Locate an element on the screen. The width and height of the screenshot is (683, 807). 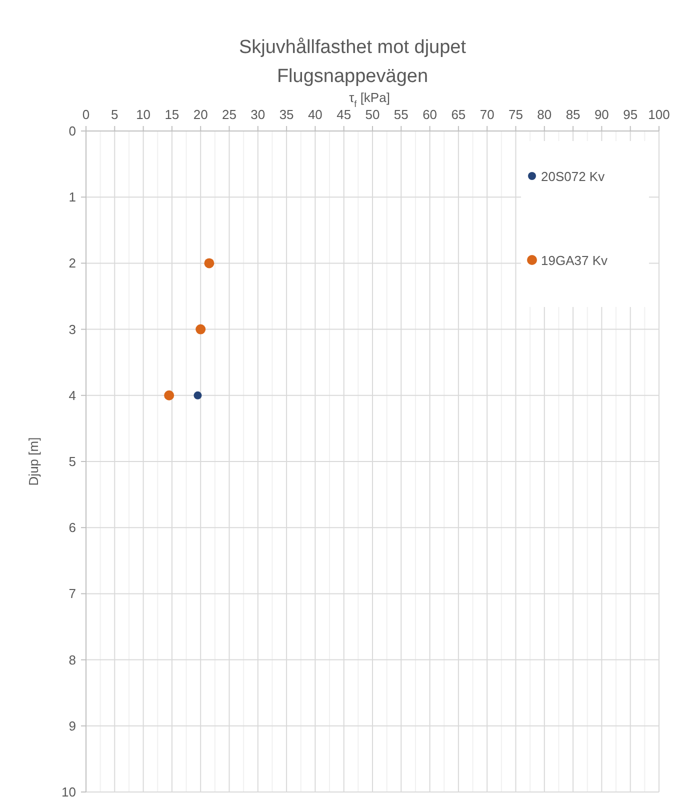
x-tick-label: 45 is located at coordinates (344, 114).